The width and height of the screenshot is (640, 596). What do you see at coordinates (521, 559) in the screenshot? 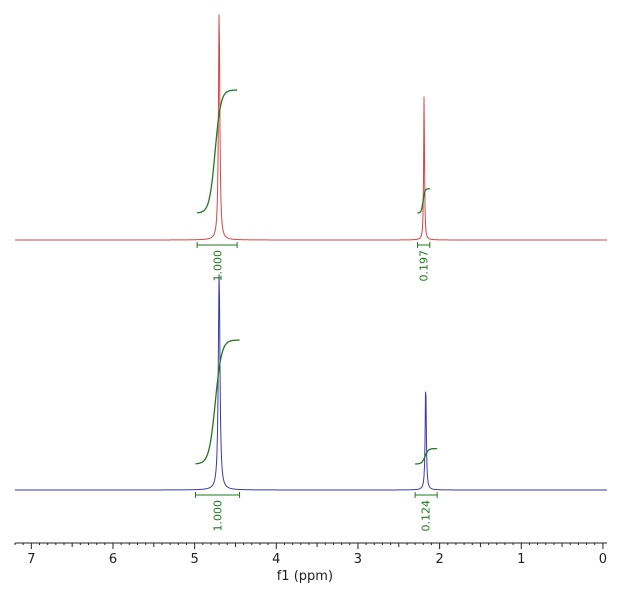
I see `x-tick-label-1: 1` at bounding box center [521, 559].